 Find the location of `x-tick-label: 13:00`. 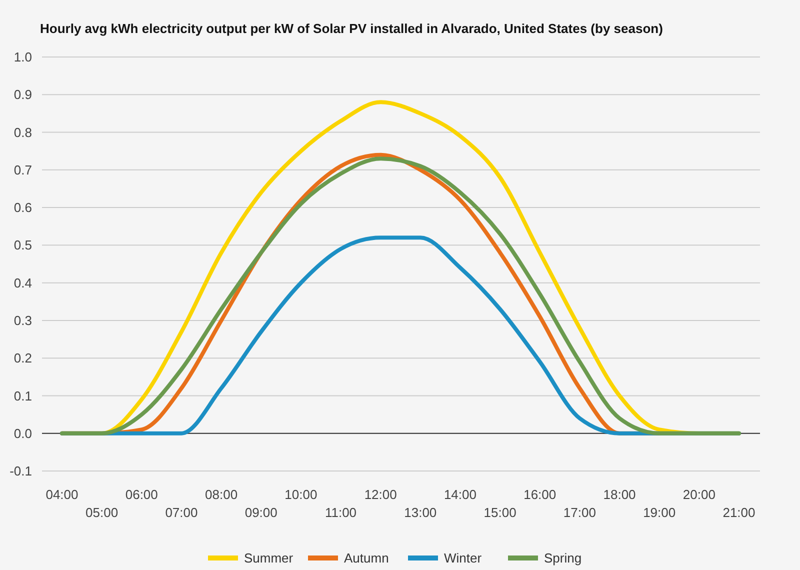

x-tick-label: 13:00 is located at coordinates (420, 512).